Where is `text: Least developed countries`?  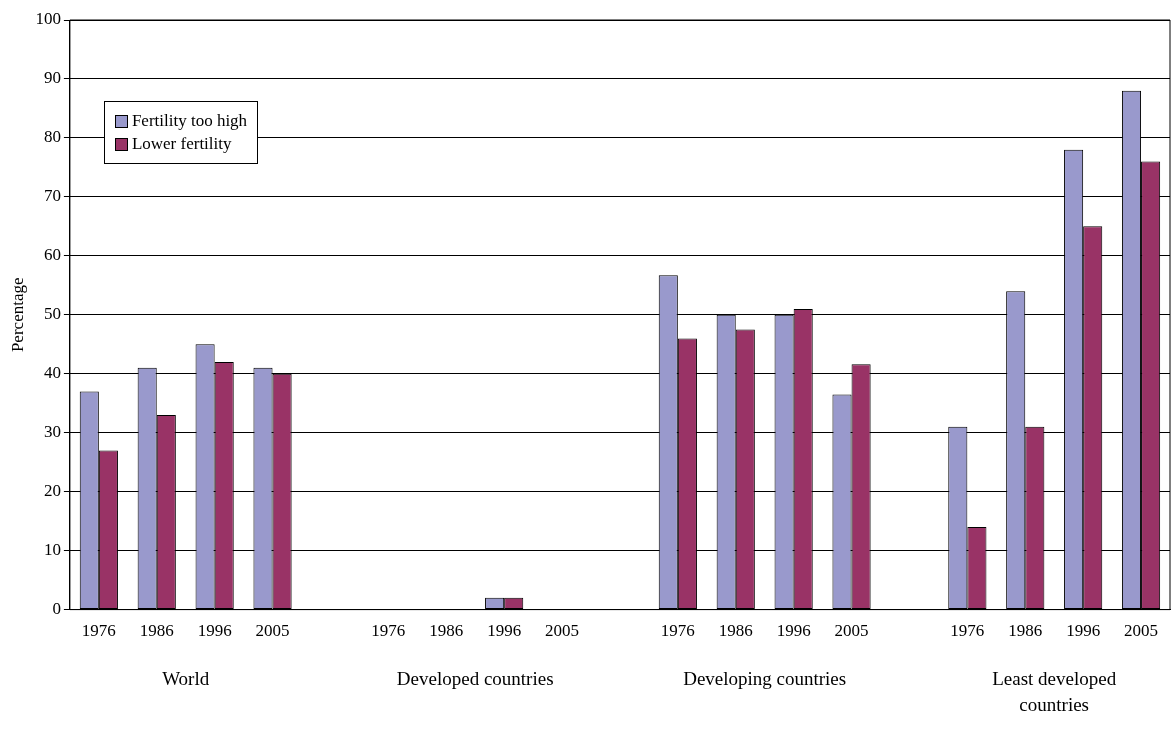
text: Least developed countries is located at coordinates (1054, 691).